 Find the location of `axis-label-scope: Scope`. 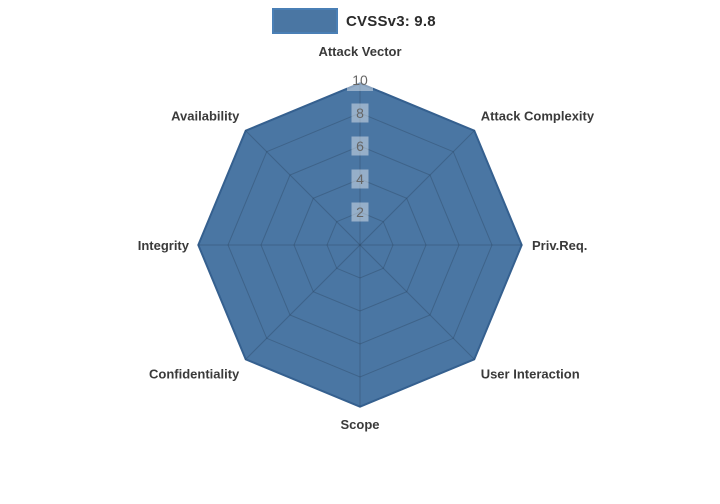

axis-label-scope: Scope is located at coordinates (359, 424).